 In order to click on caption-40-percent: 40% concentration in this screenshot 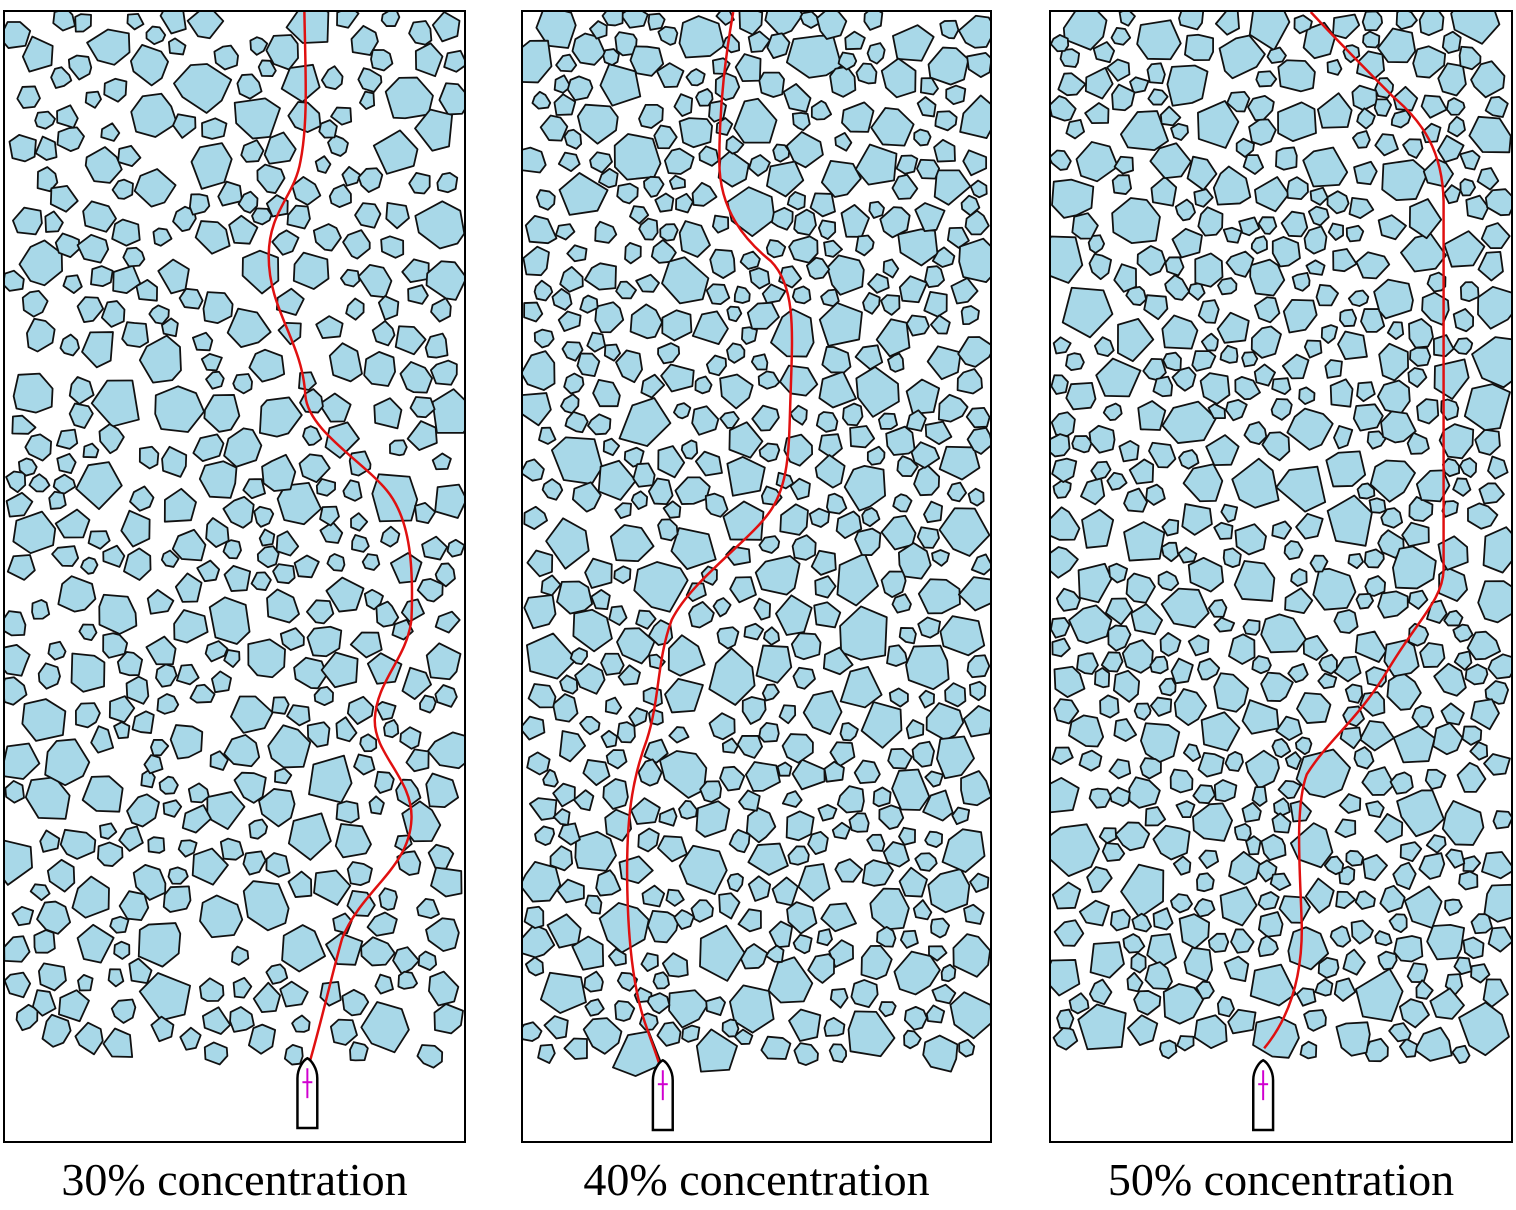, I will do `click(756, 1179)`.